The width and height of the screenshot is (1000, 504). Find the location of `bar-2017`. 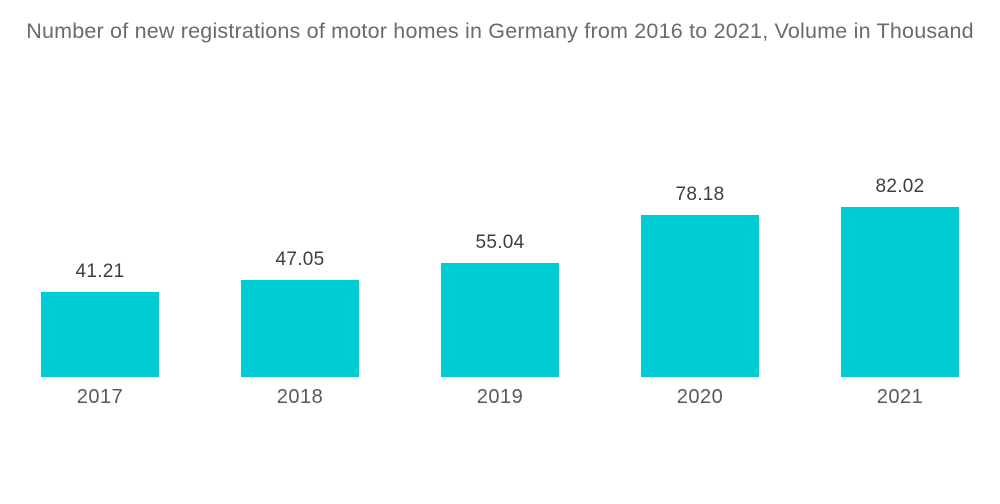

bar-2017 is located at coordinates (100, 334).